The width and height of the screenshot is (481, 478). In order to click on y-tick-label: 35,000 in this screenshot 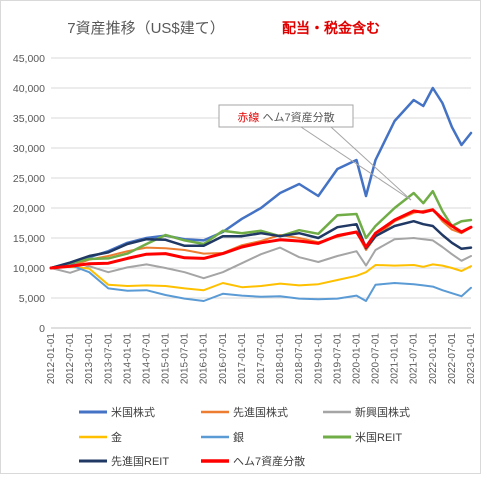, I will do `click(29, 119)`.